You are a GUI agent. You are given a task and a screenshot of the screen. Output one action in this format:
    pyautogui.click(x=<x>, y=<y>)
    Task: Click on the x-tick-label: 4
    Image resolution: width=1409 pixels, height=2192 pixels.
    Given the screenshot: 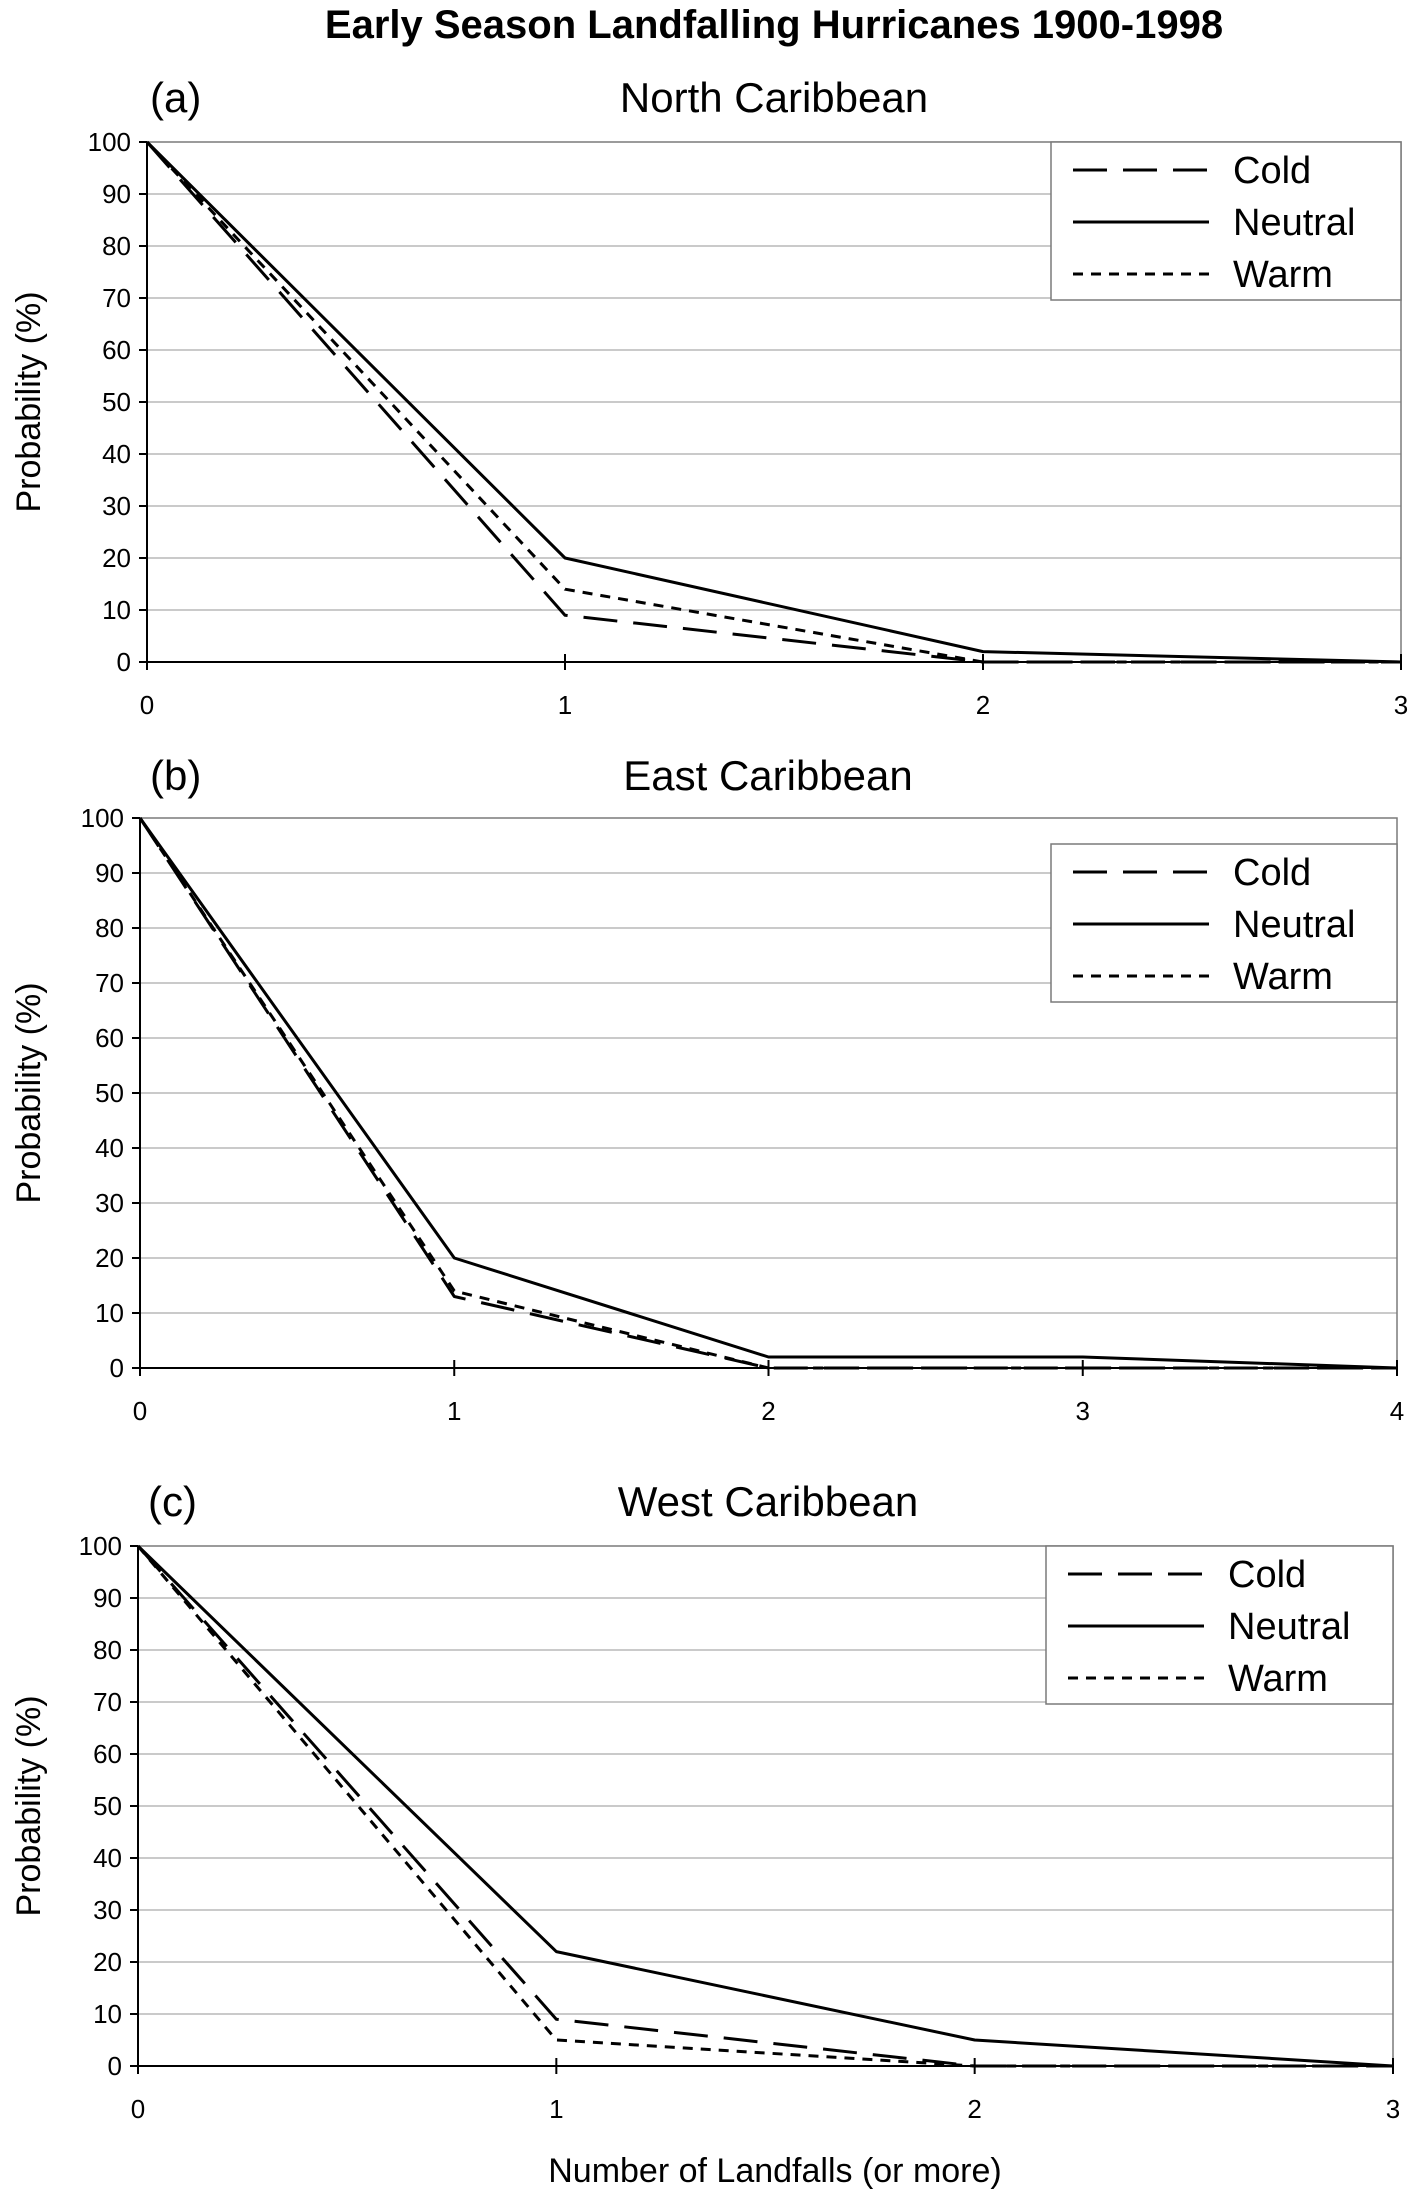 What is the action you would take?
    pyautogui.click(x=1397, y=1411)
    